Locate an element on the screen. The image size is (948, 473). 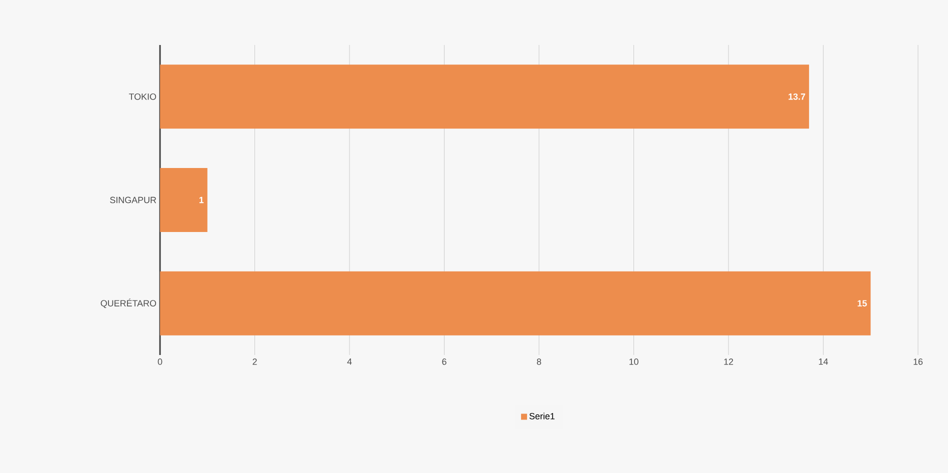
x-tick-label: 16 is located at coordinates (918, 361).